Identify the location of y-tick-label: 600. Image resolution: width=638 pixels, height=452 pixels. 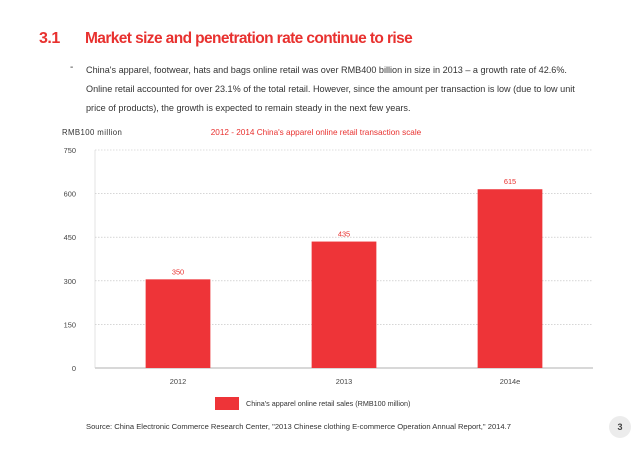
(70, 194).